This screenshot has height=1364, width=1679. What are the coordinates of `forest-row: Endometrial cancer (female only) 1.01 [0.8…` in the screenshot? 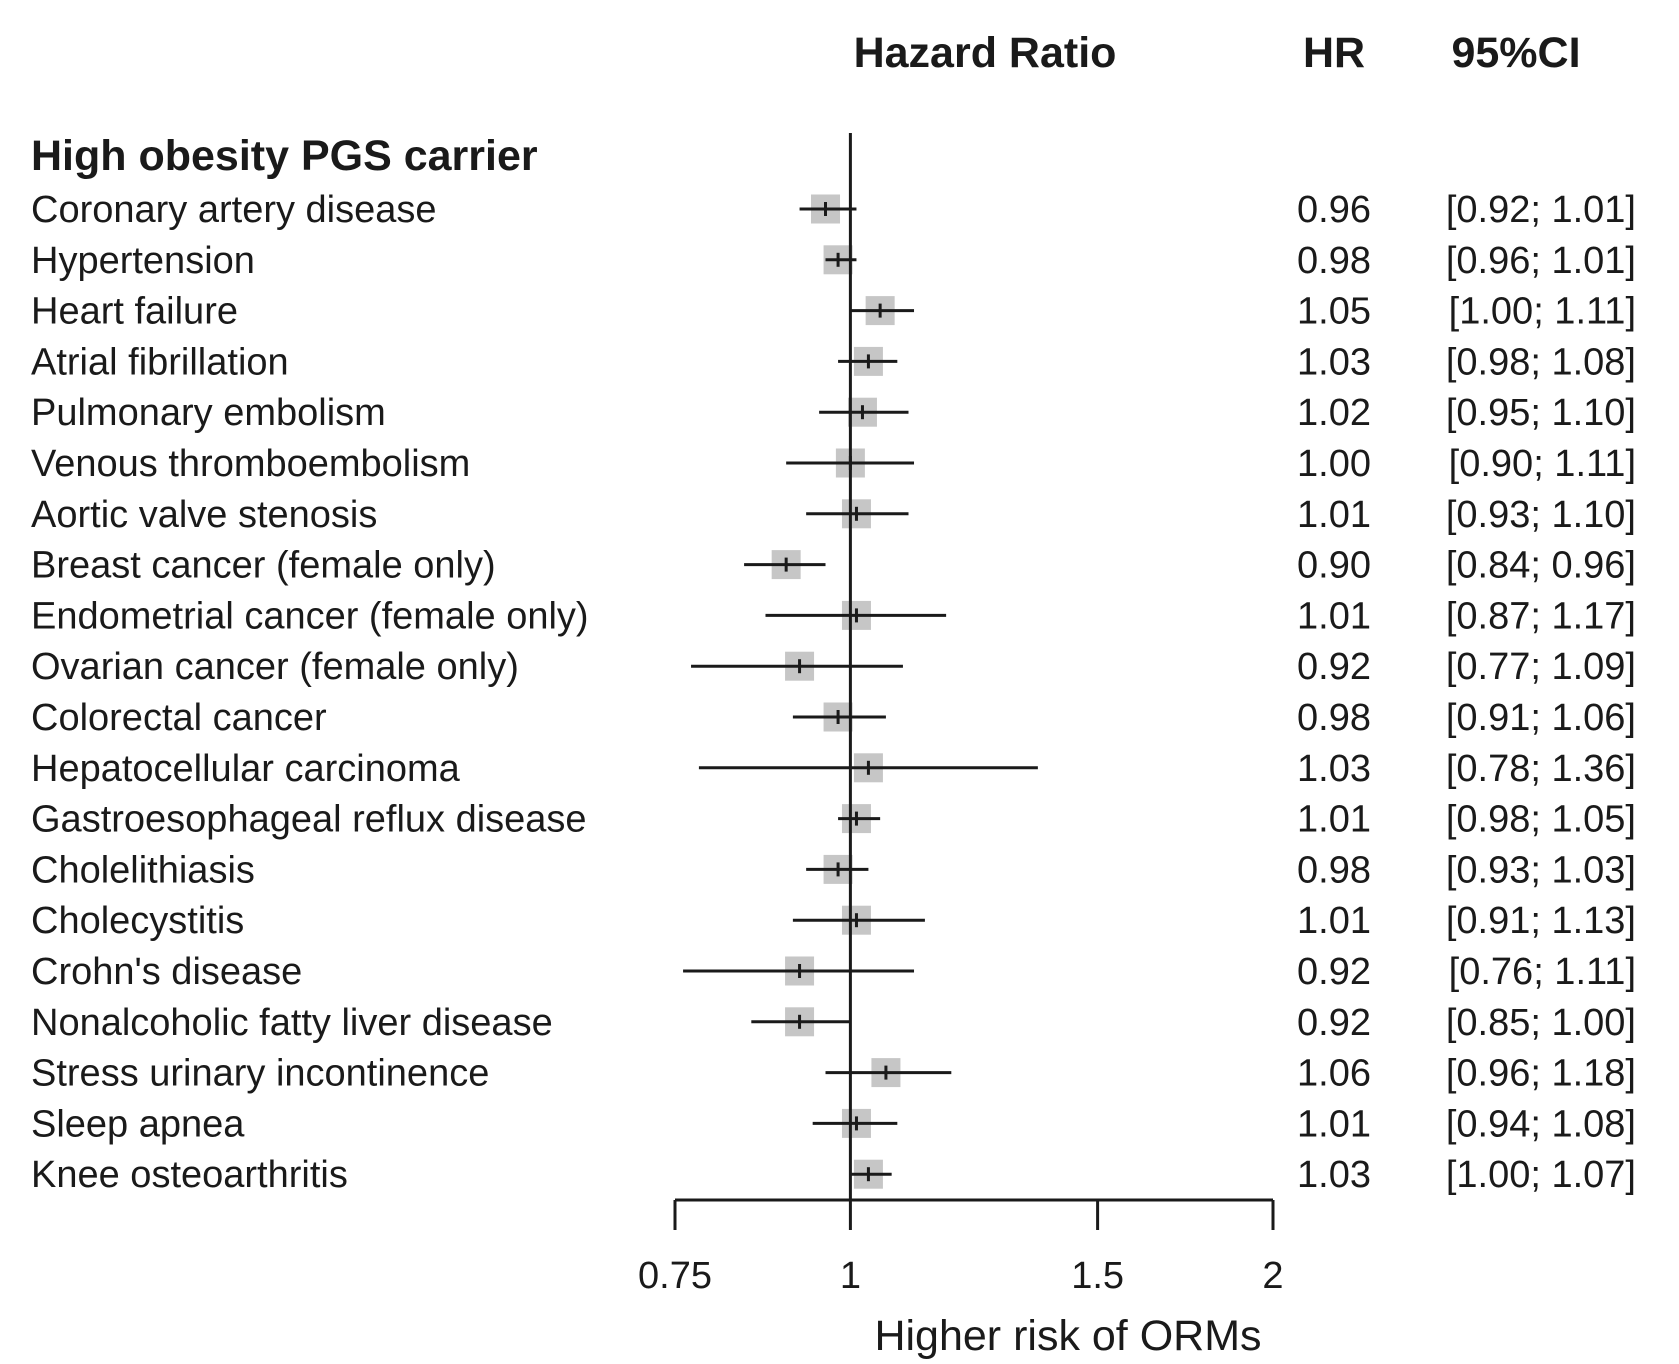 It's located at (833, 616).